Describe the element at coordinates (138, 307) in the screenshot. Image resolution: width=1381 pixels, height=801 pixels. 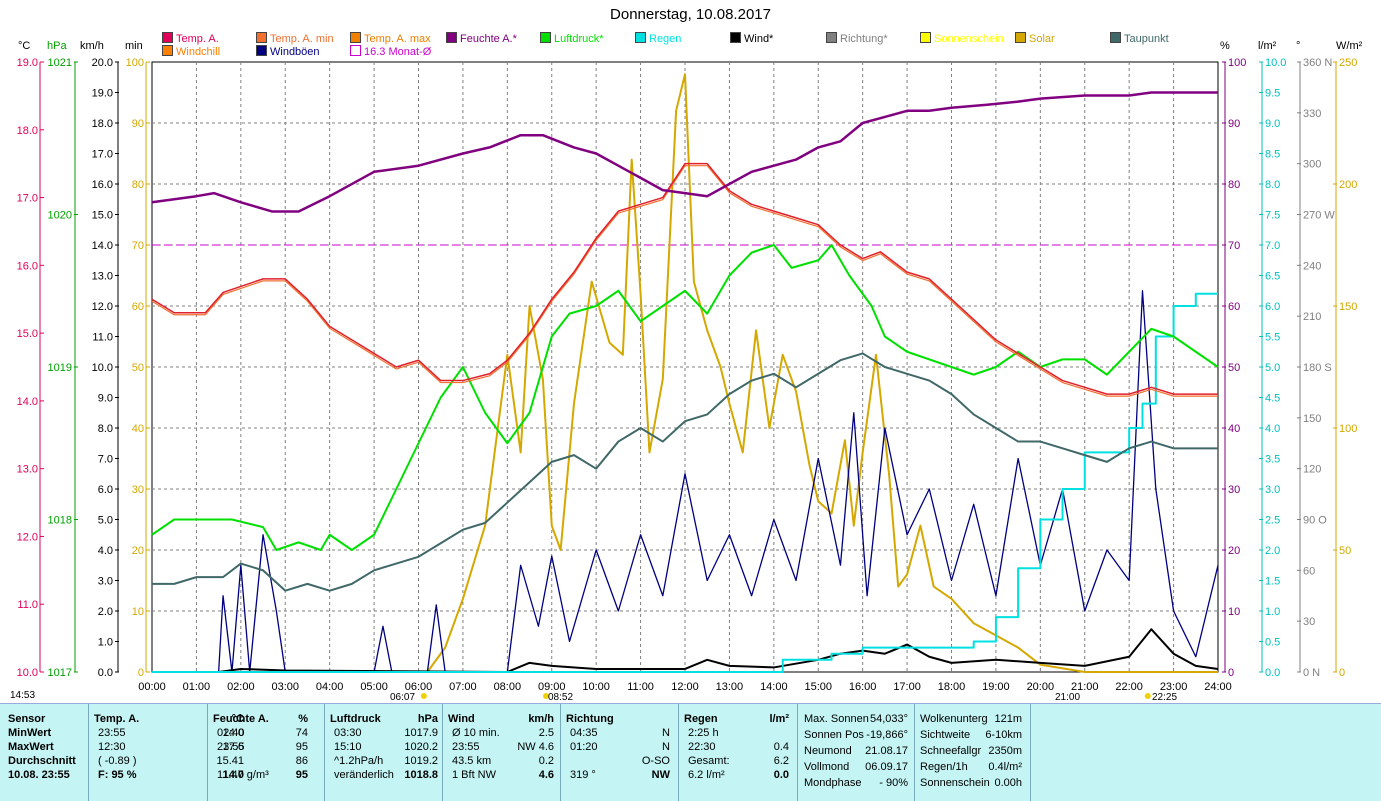
I see `min-tick: 60` at that location.